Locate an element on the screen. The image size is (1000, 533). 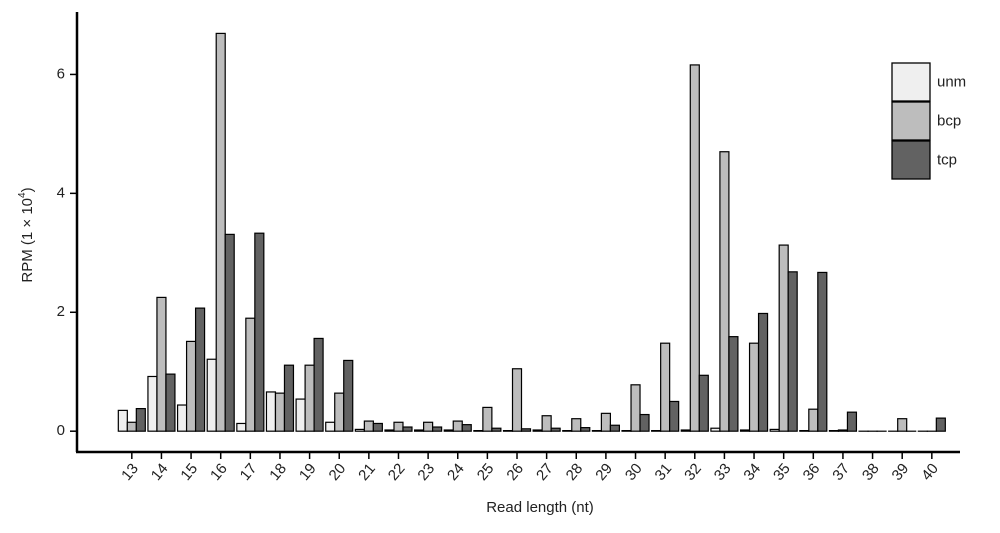
x-tick-label: 24 is located at coordinates (456, 472).